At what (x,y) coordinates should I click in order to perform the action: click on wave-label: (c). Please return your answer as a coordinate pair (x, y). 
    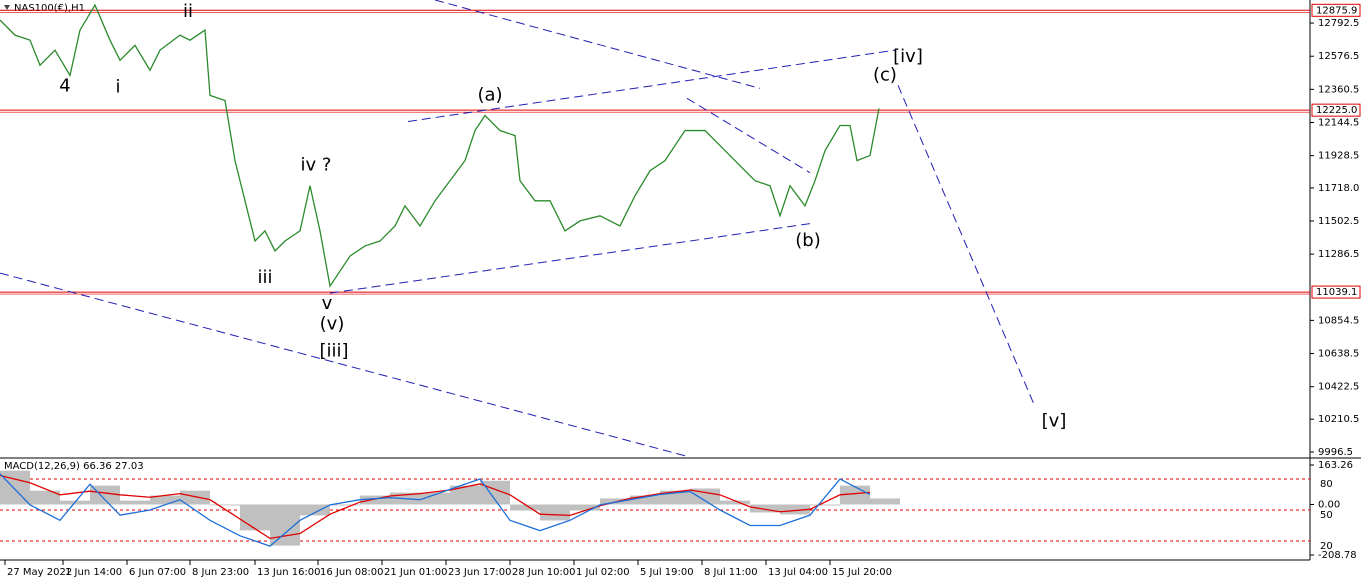
    Looking at the image, I should click on (885, 74).